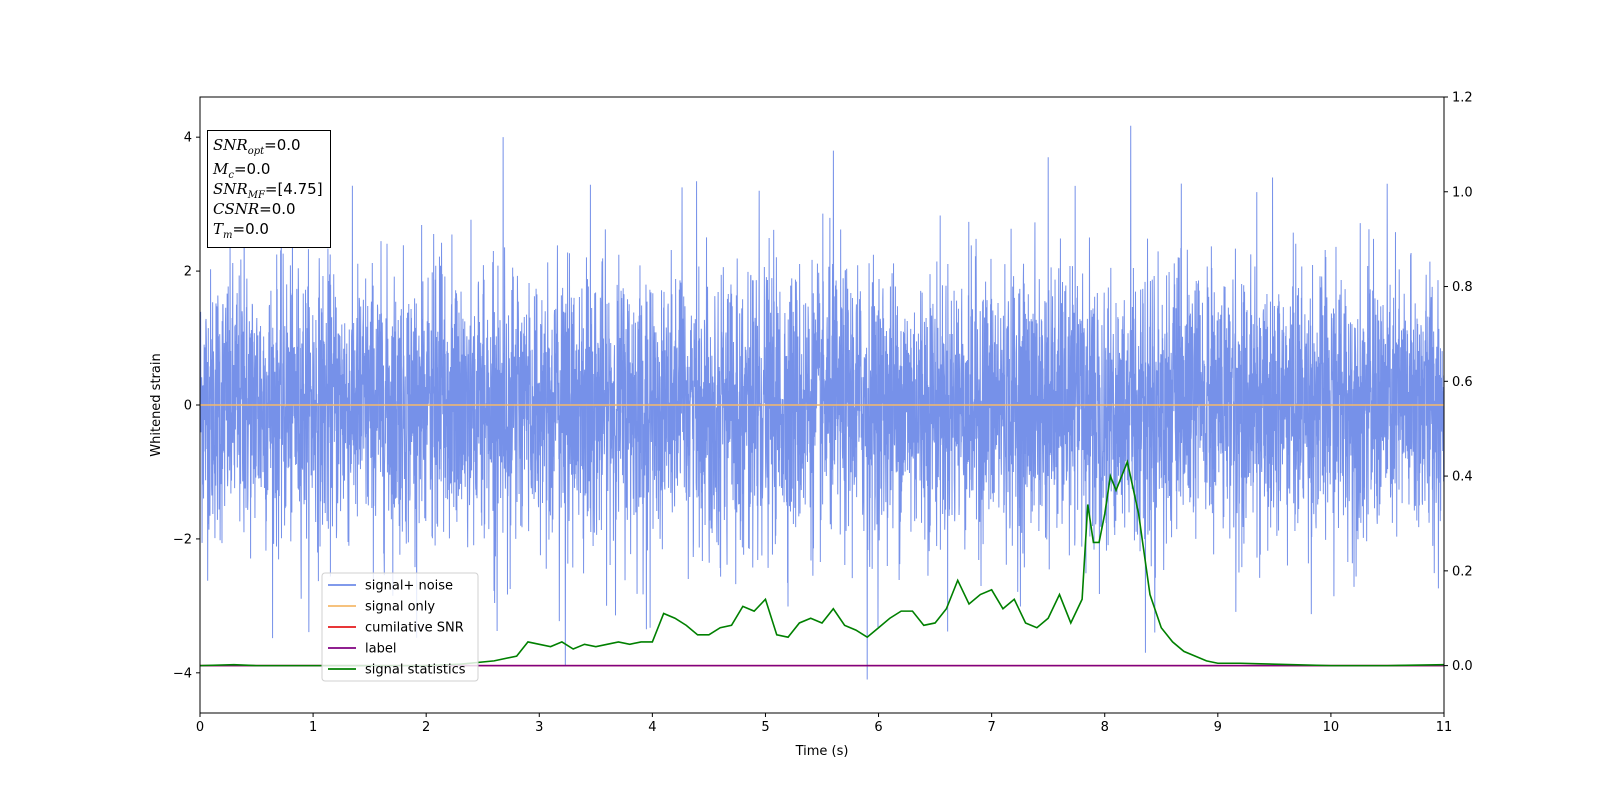 This screenshot has width=1600, height=800. What do you see at coordinates (1462, 477) in the screenshot?
I see `y2-tick-label: 0.4` at bounding box center [1462, 477].